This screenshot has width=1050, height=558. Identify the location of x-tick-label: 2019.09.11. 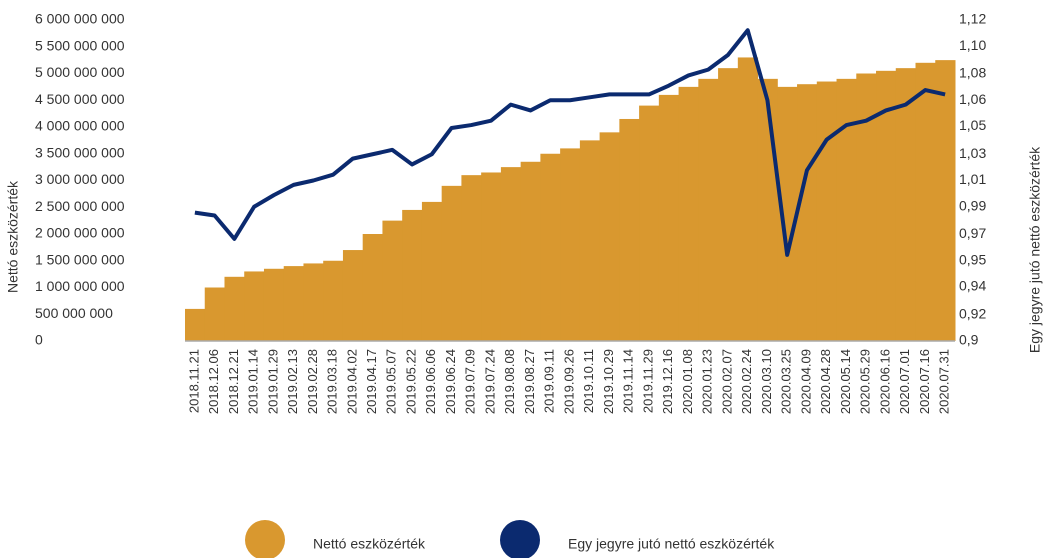
(549, 381).